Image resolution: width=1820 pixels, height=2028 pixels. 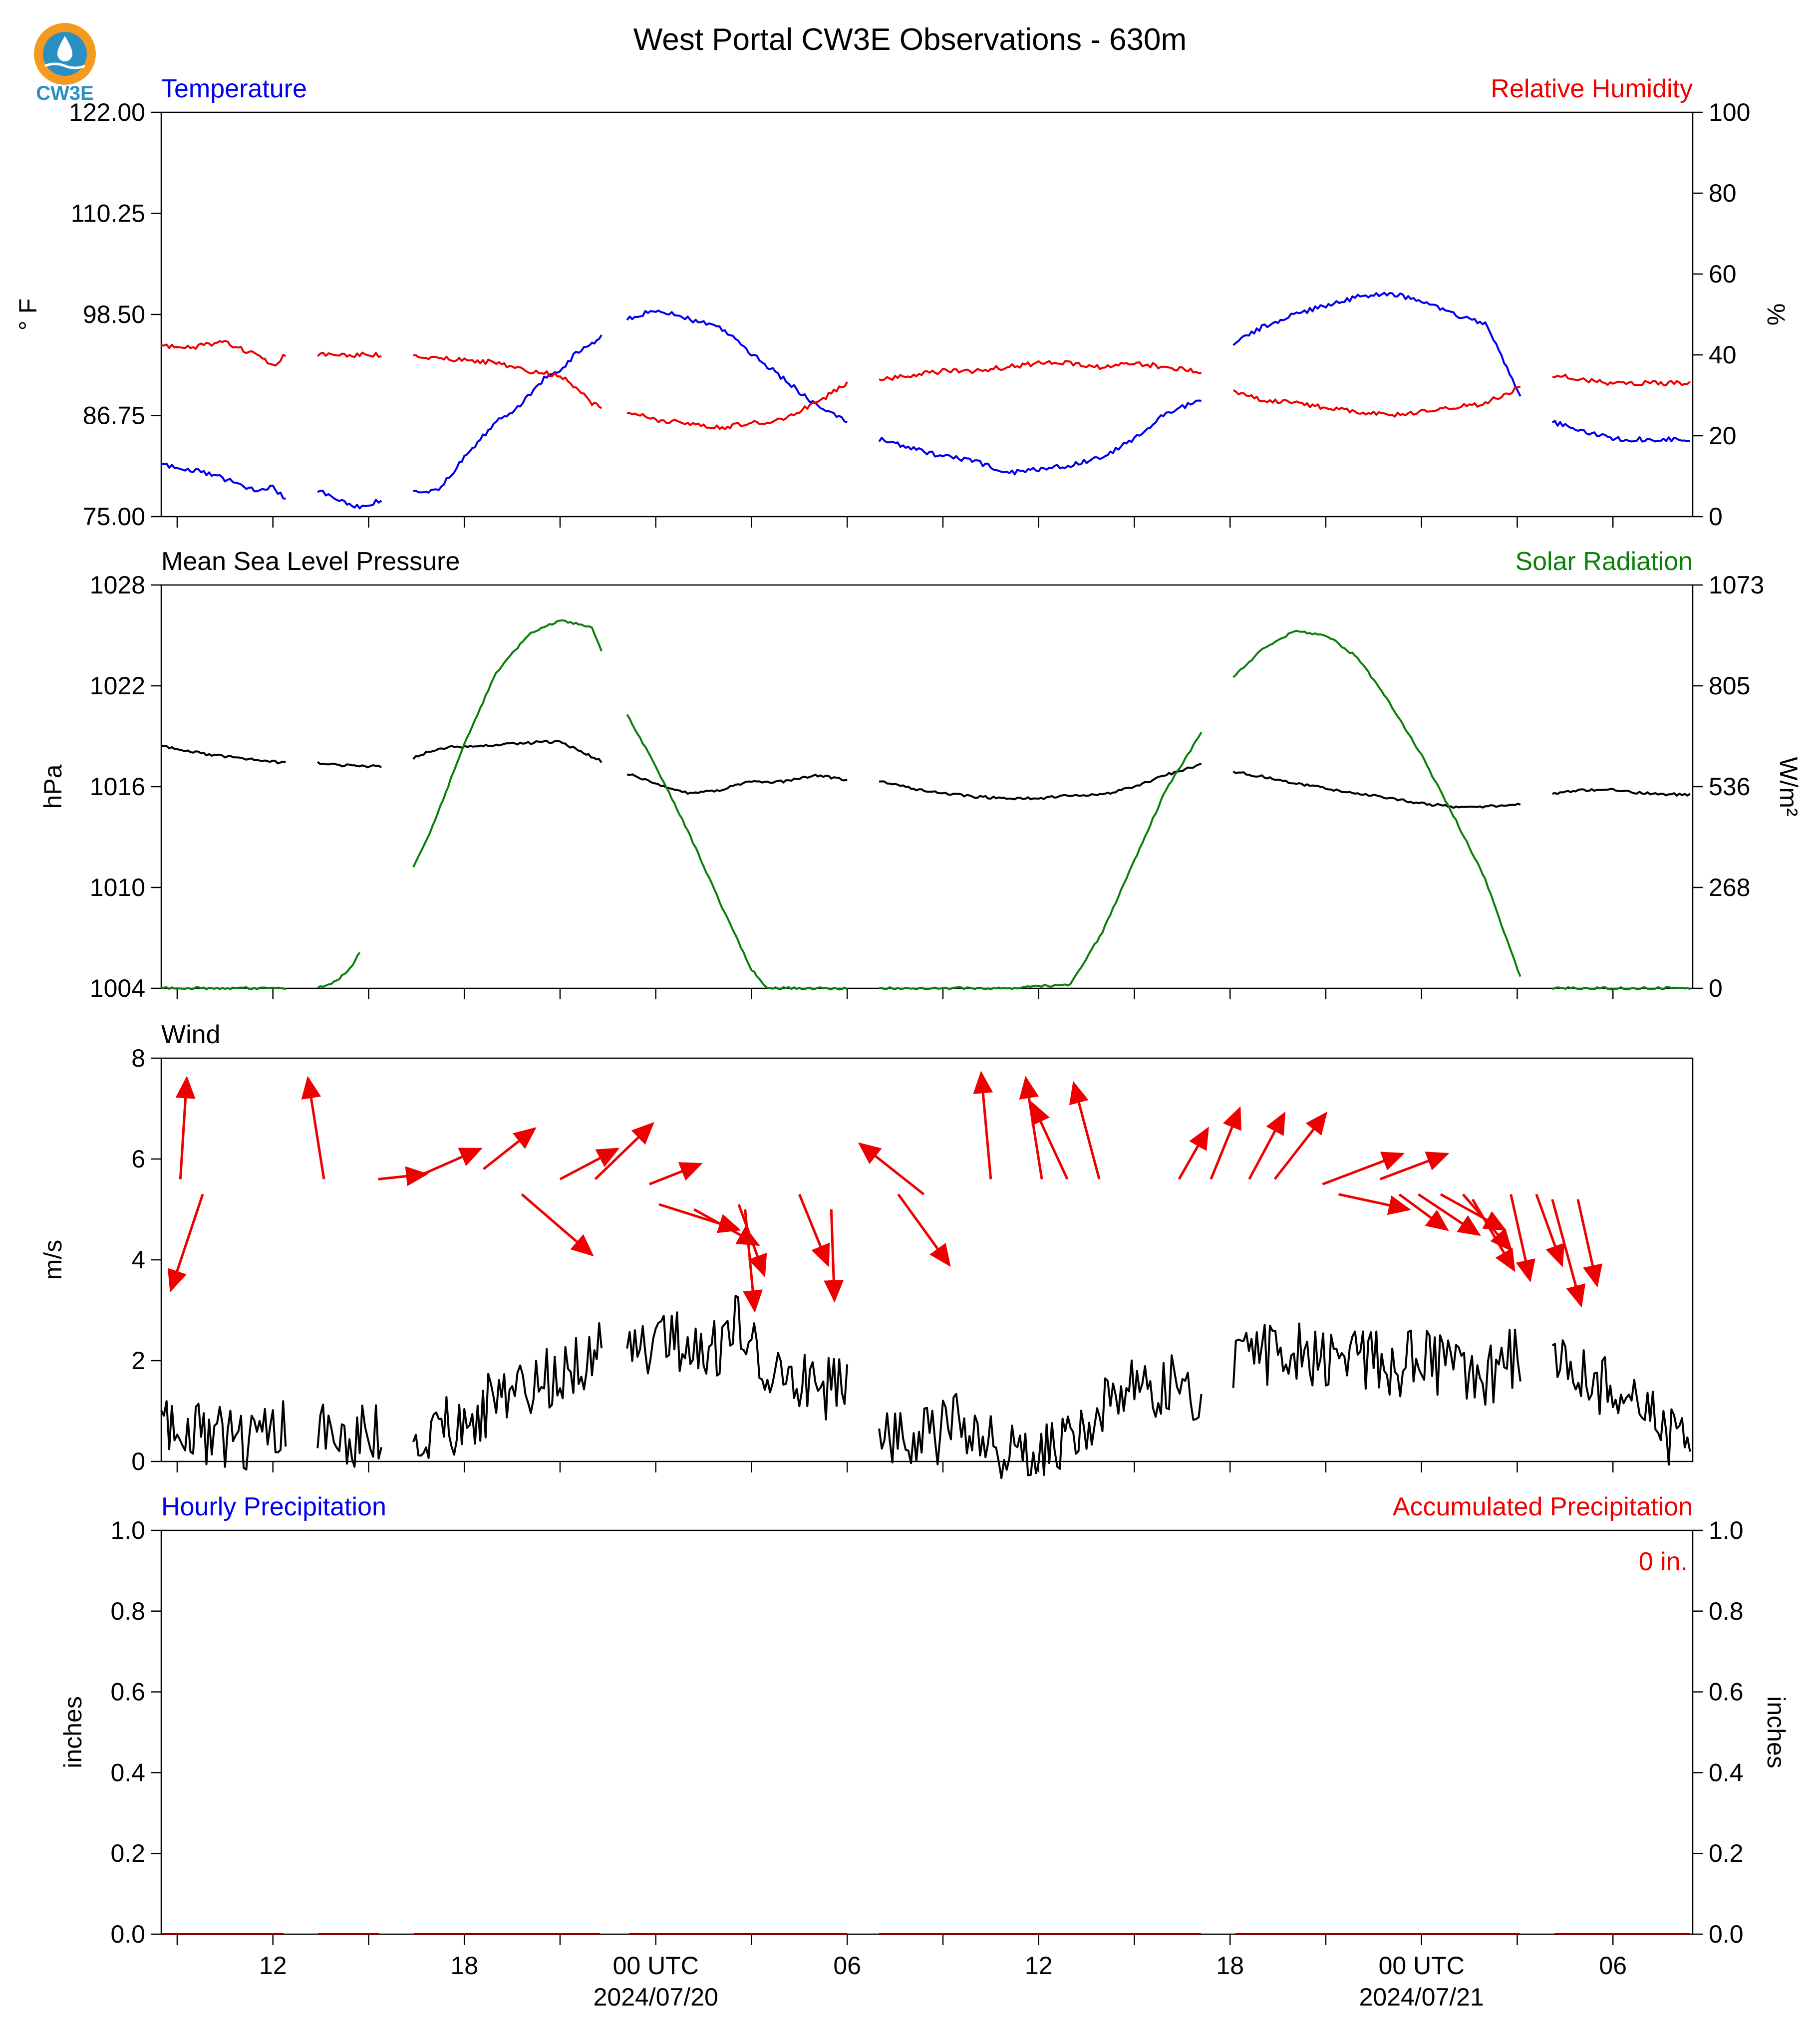 What do you see at coordinates (1776, 1732) in the screenshot?
I see `y-axis-label-right: inches` at bounding box center [1776, 1732].